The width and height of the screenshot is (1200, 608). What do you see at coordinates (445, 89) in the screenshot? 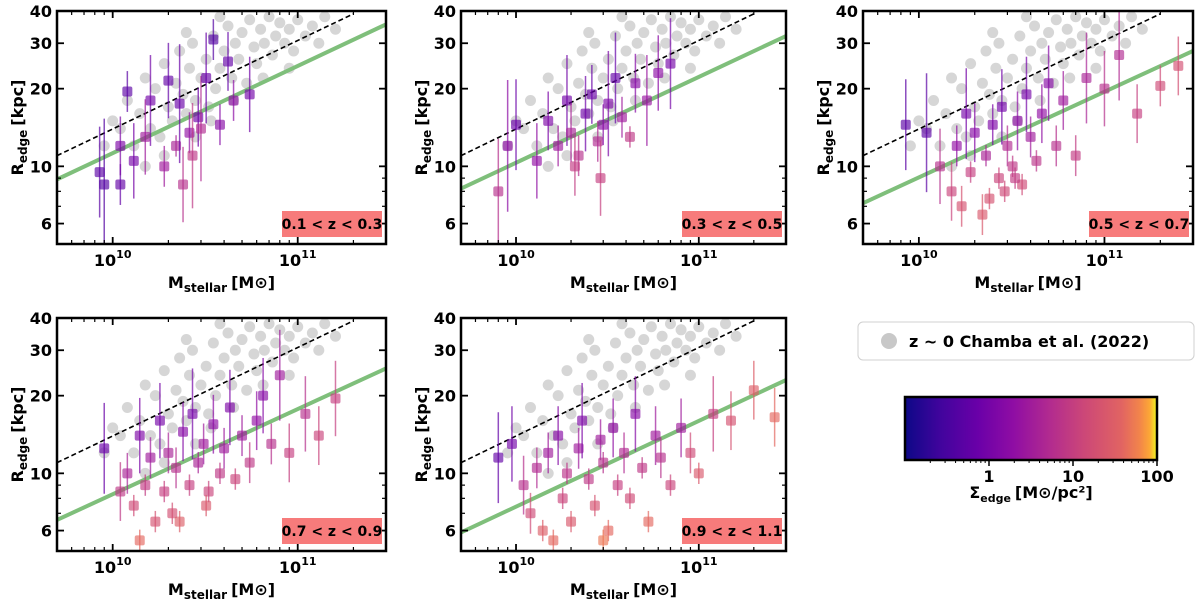
I see `y-tick-label: 20` at bounding box center [445, 89].